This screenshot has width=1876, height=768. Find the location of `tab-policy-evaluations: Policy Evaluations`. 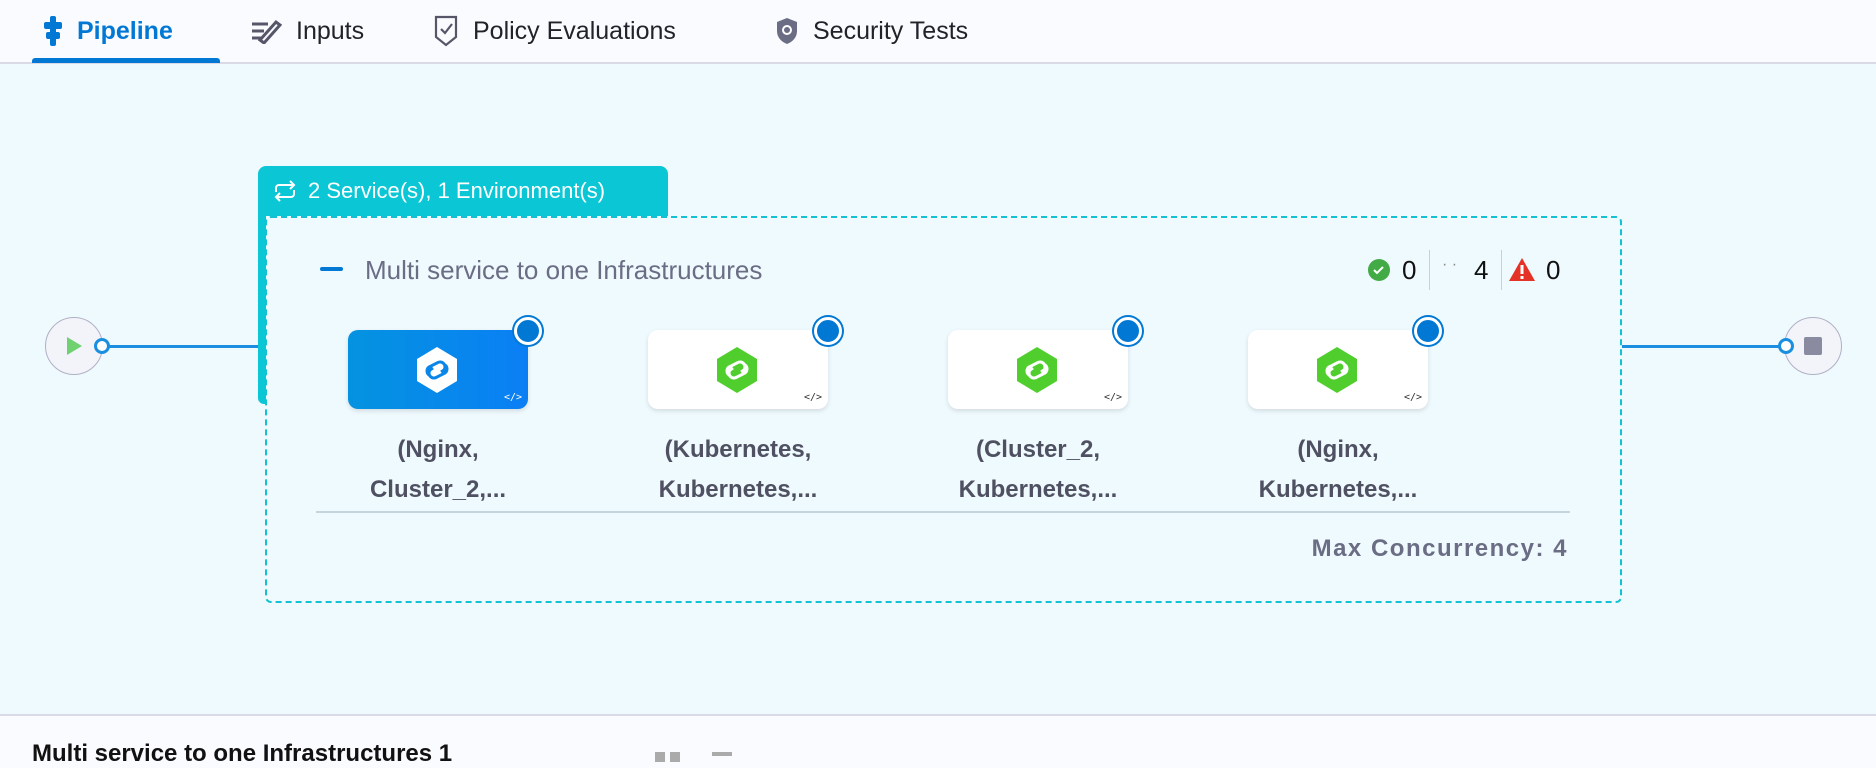

tab-policy-evaluations: Policy Evaluations is located at coordinates (554, 31).